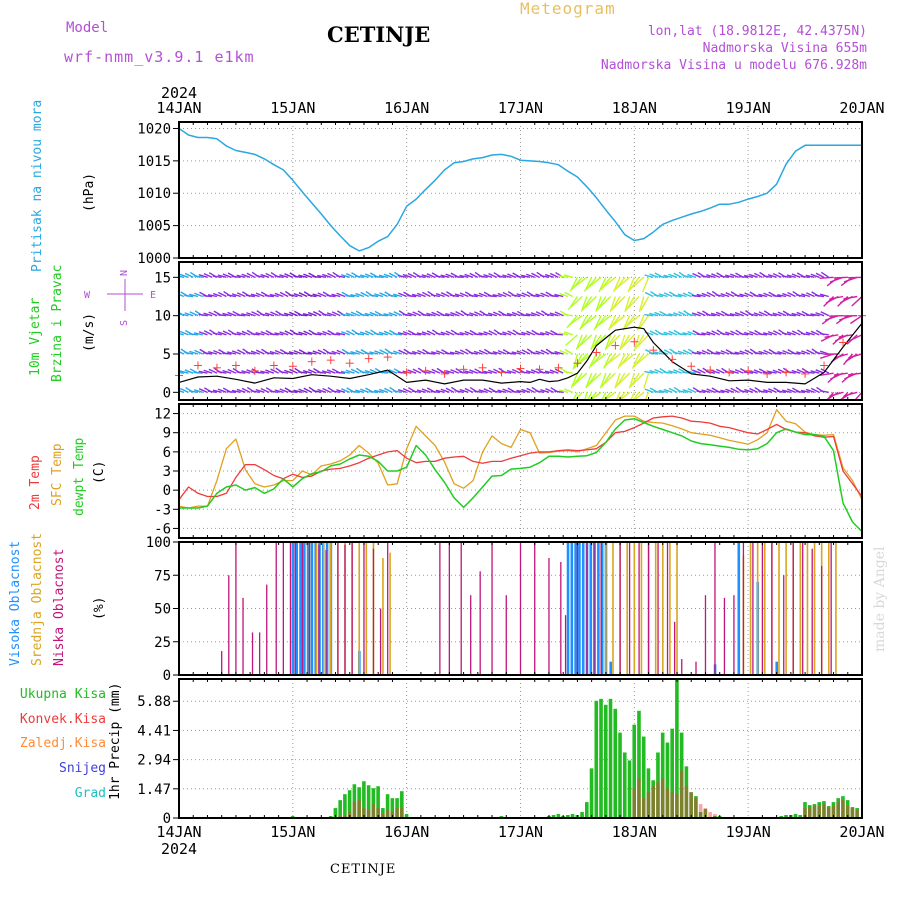 The width and height of the screenshot is (900, 900). What do you see at coordinates (87, 295) in the screenshot?
I see `compass-w: W` at bounding box center [87, 295].